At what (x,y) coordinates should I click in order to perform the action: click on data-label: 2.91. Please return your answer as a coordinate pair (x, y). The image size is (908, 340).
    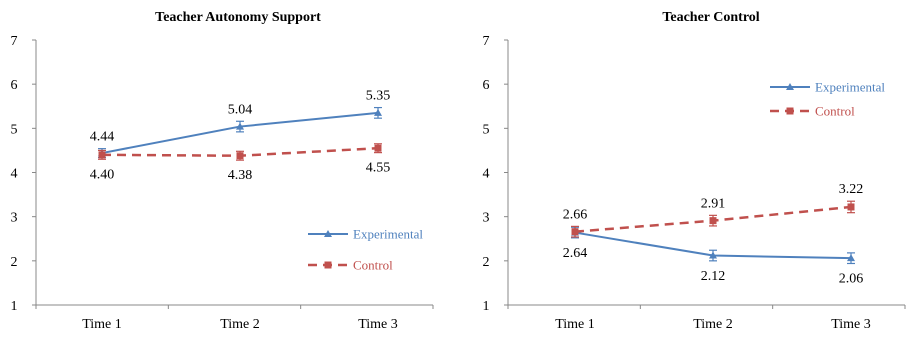
    Looking at the image, I should click on (713, 203).